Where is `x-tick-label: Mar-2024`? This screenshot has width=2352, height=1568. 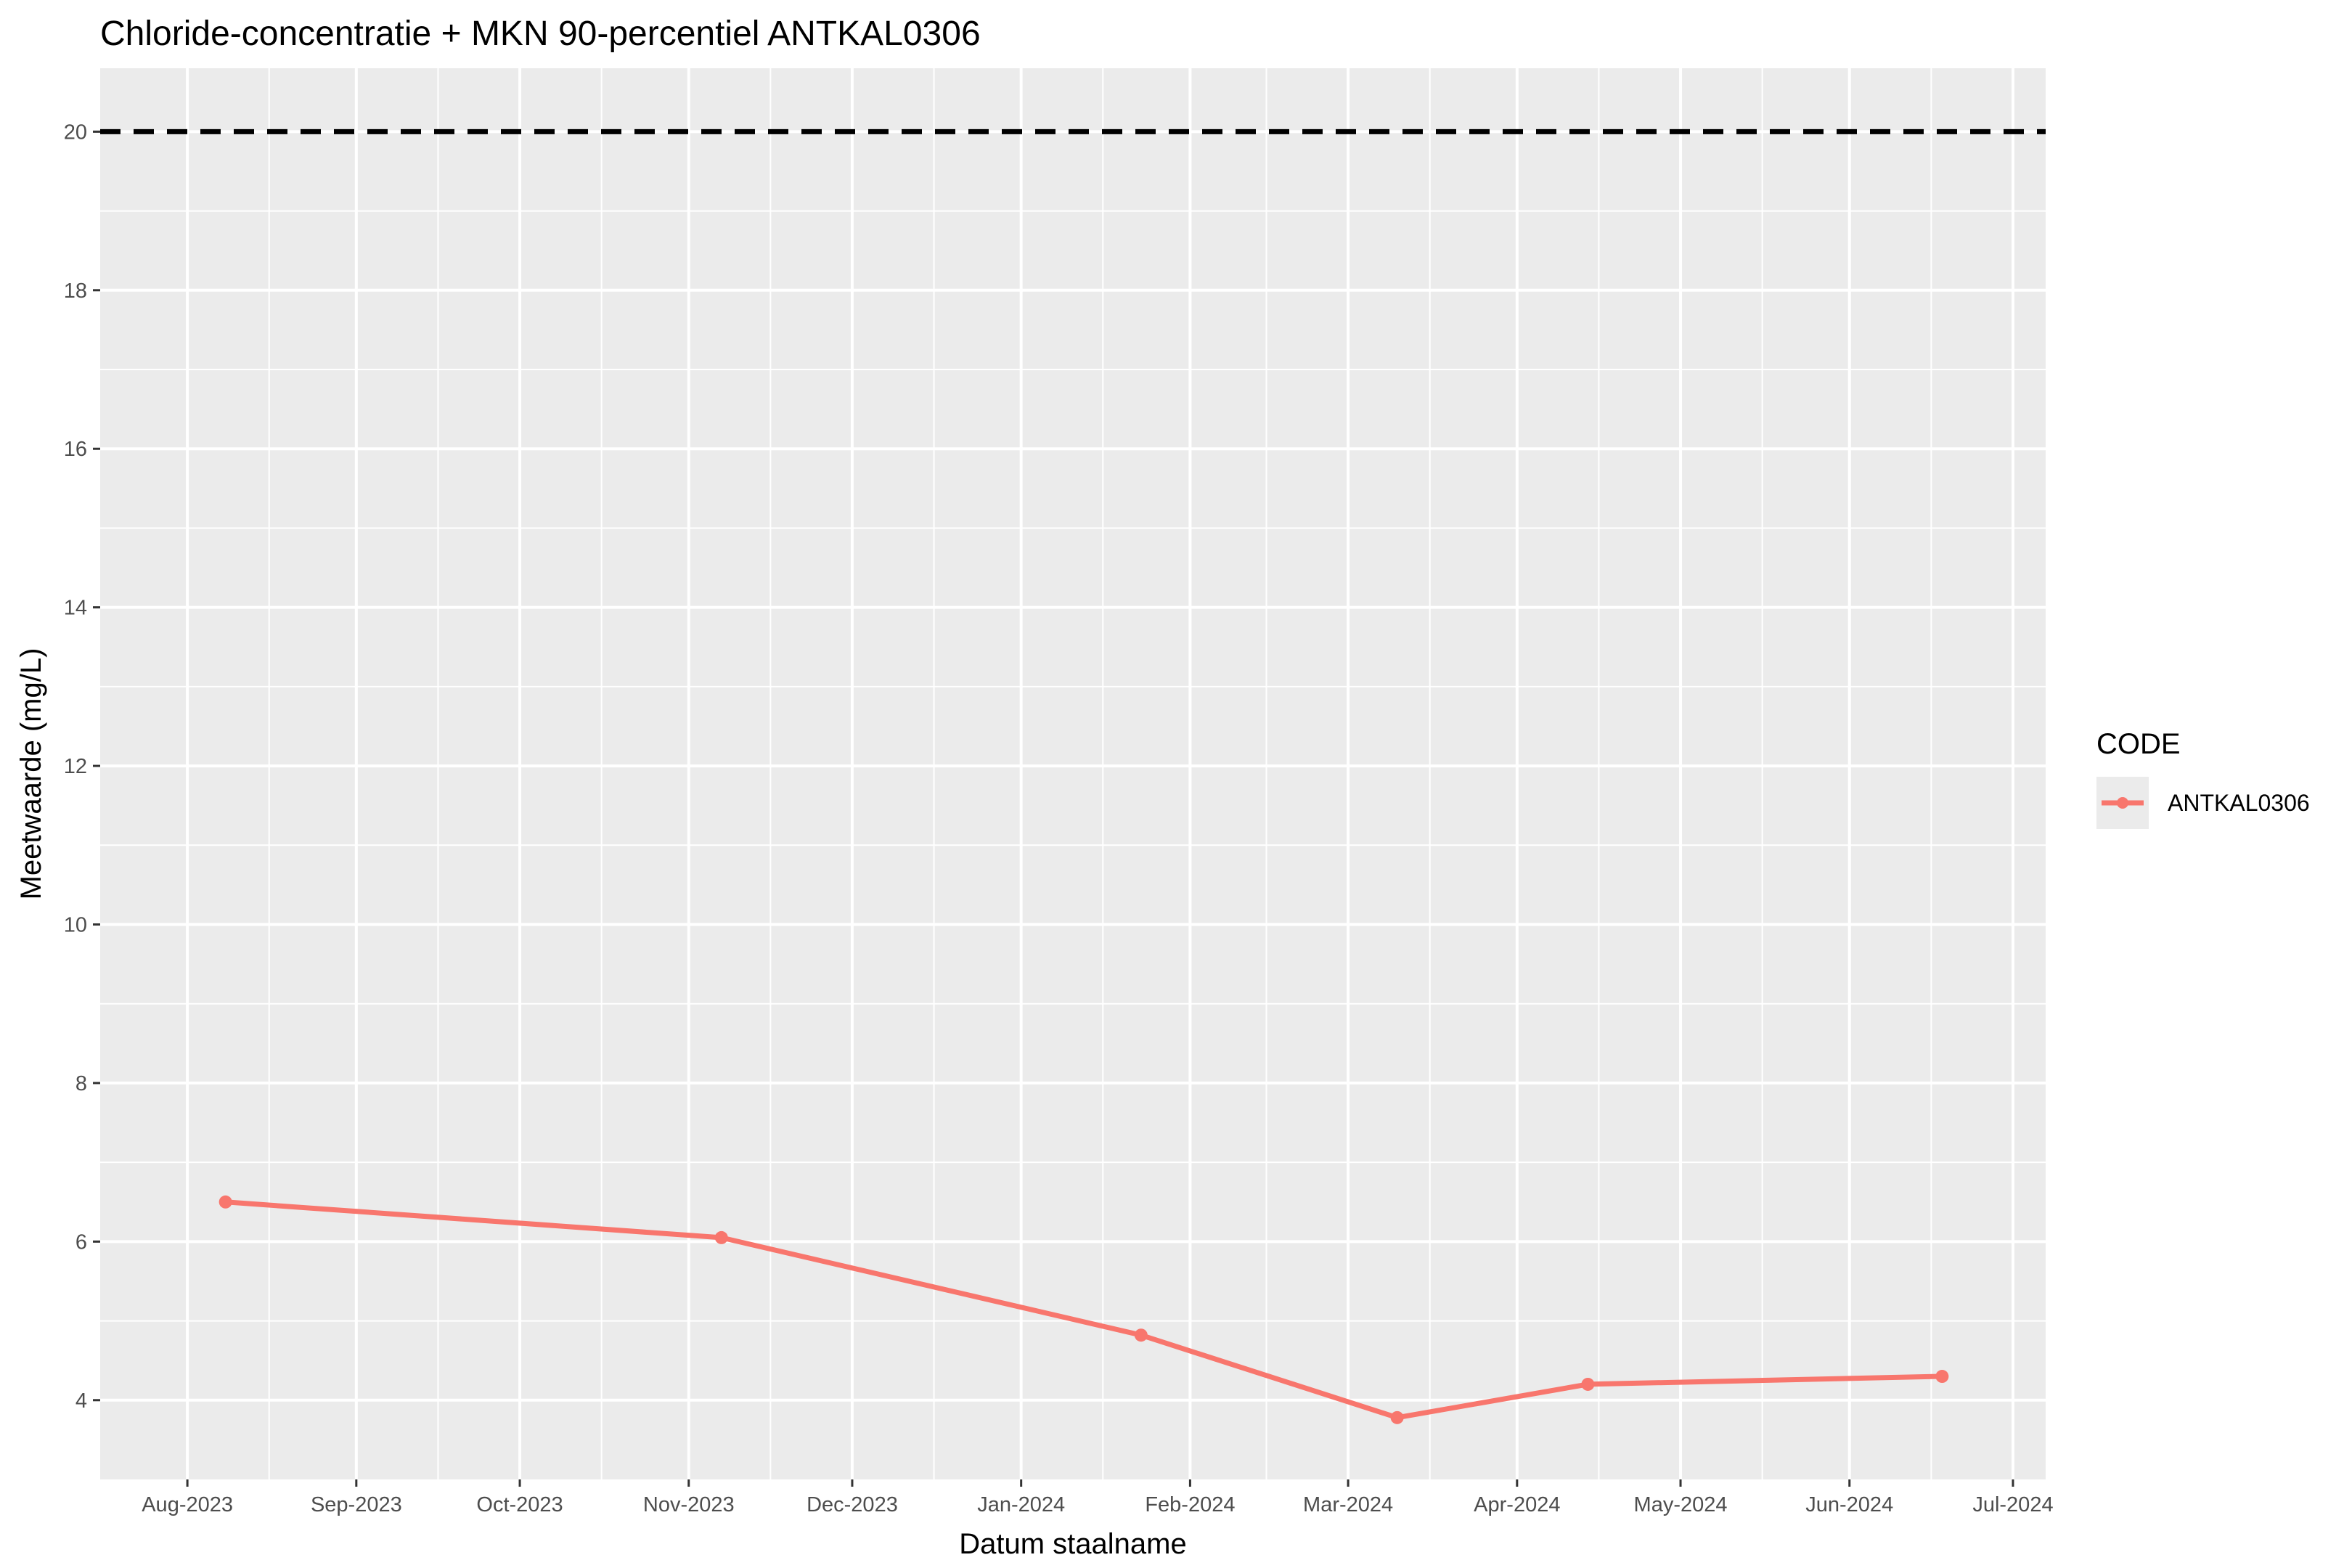 x-tick-label: Mar-2024 is located at coordinates (1348, 1505).